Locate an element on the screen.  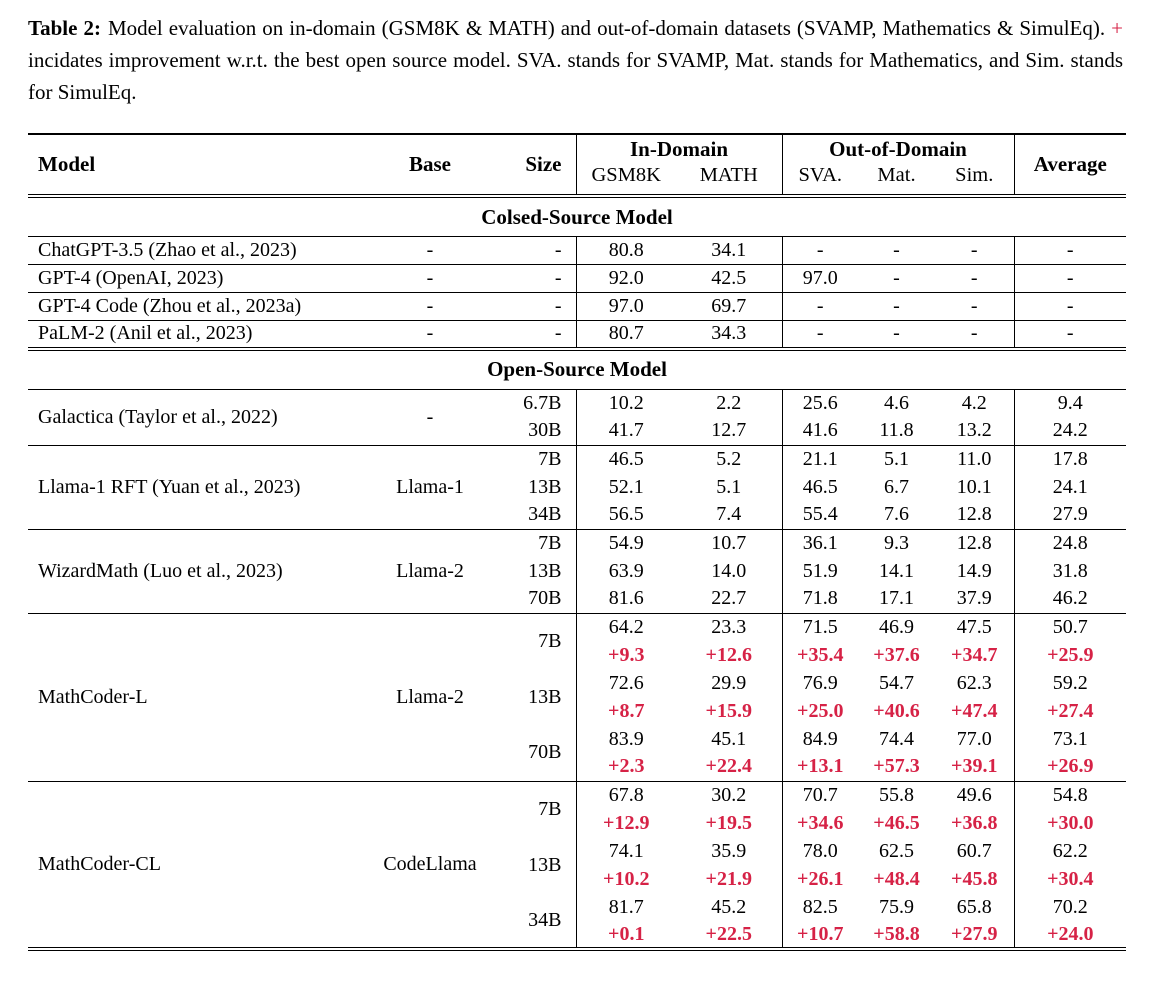
header-sub-row: GSM8K MATH SVA. Mat. Sim. is located at coordinates (577, 180).